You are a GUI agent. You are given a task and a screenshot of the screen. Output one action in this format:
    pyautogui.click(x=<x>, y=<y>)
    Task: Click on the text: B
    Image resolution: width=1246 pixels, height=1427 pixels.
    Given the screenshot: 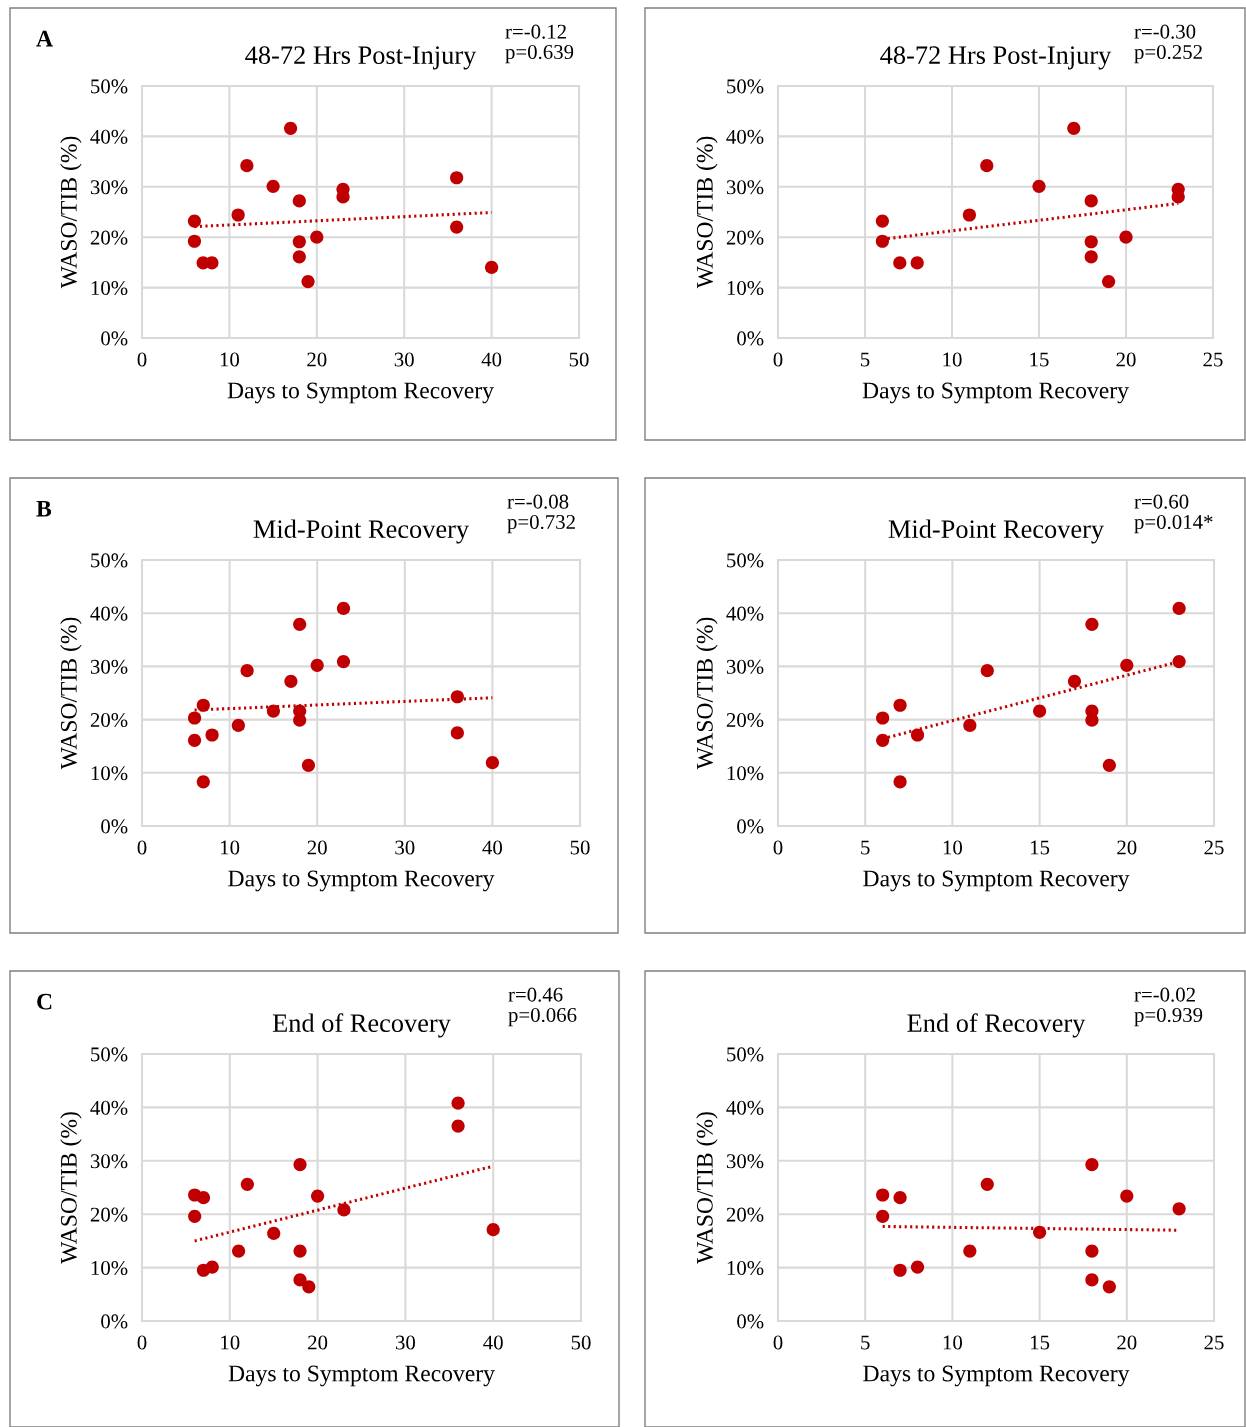 What is the action you would take?
    pyautogui.click(x=44, y=508)
    